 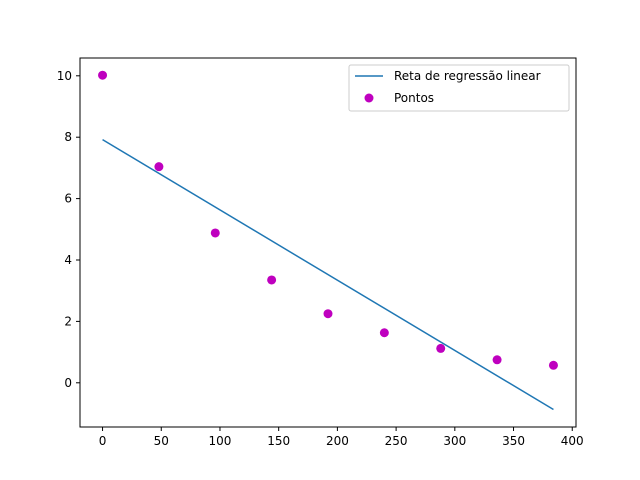 I want to click on y-tick-label: 0, so click(x=68, y=383).